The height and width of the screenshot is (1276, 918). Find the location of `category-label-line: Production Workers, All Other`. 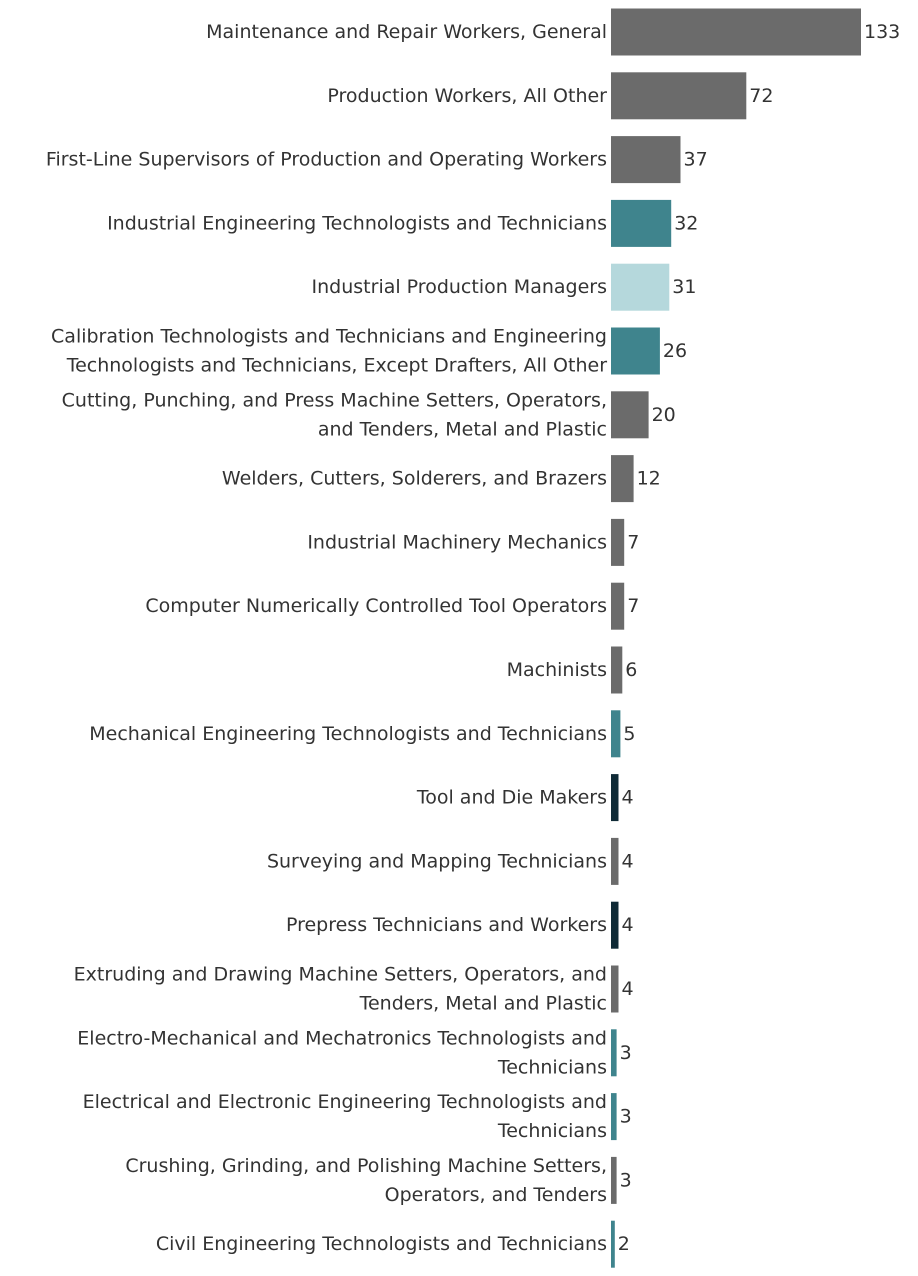

category-label-line: Production Workers, All Other is located at coordinates (467, 96).